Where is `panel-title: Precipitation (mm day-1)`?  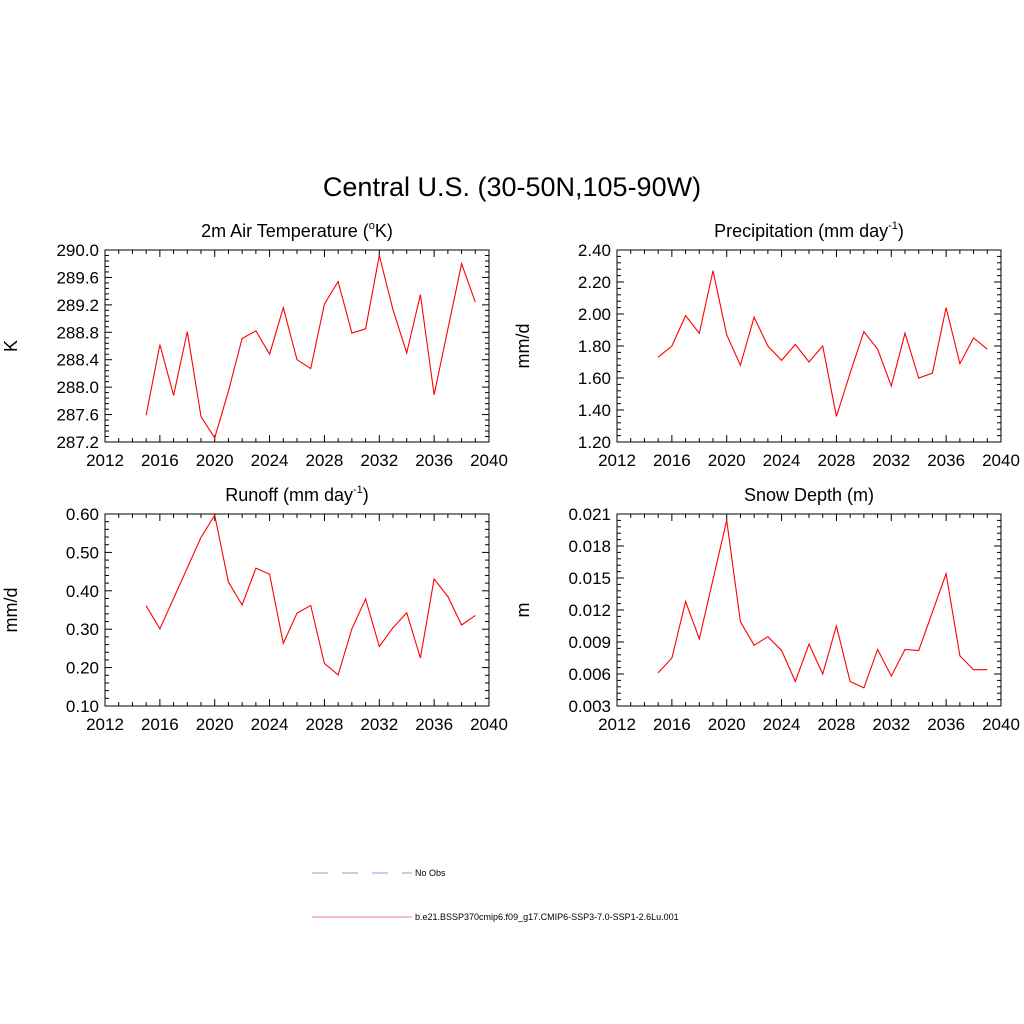
panel-title: Precipitation (mm day-1) is located at coordinates (809, 230).